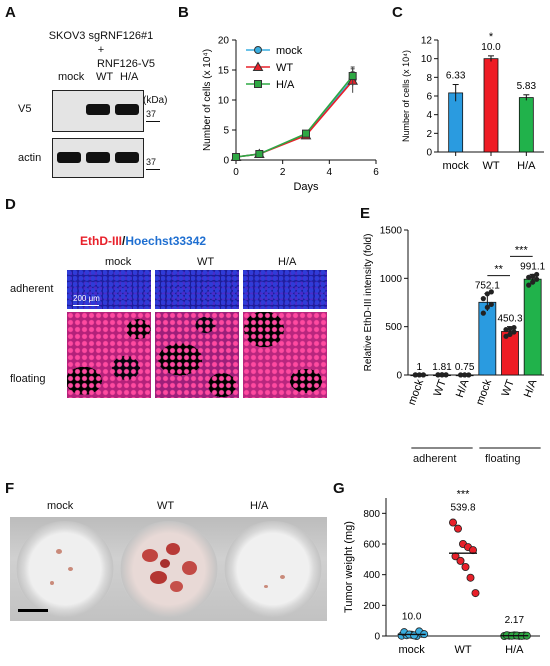 Image resolution: width=550 pixels, height=666 pixels. I want to click on stain-title: EthD-III/Hoechst33342, so click(143, 241).